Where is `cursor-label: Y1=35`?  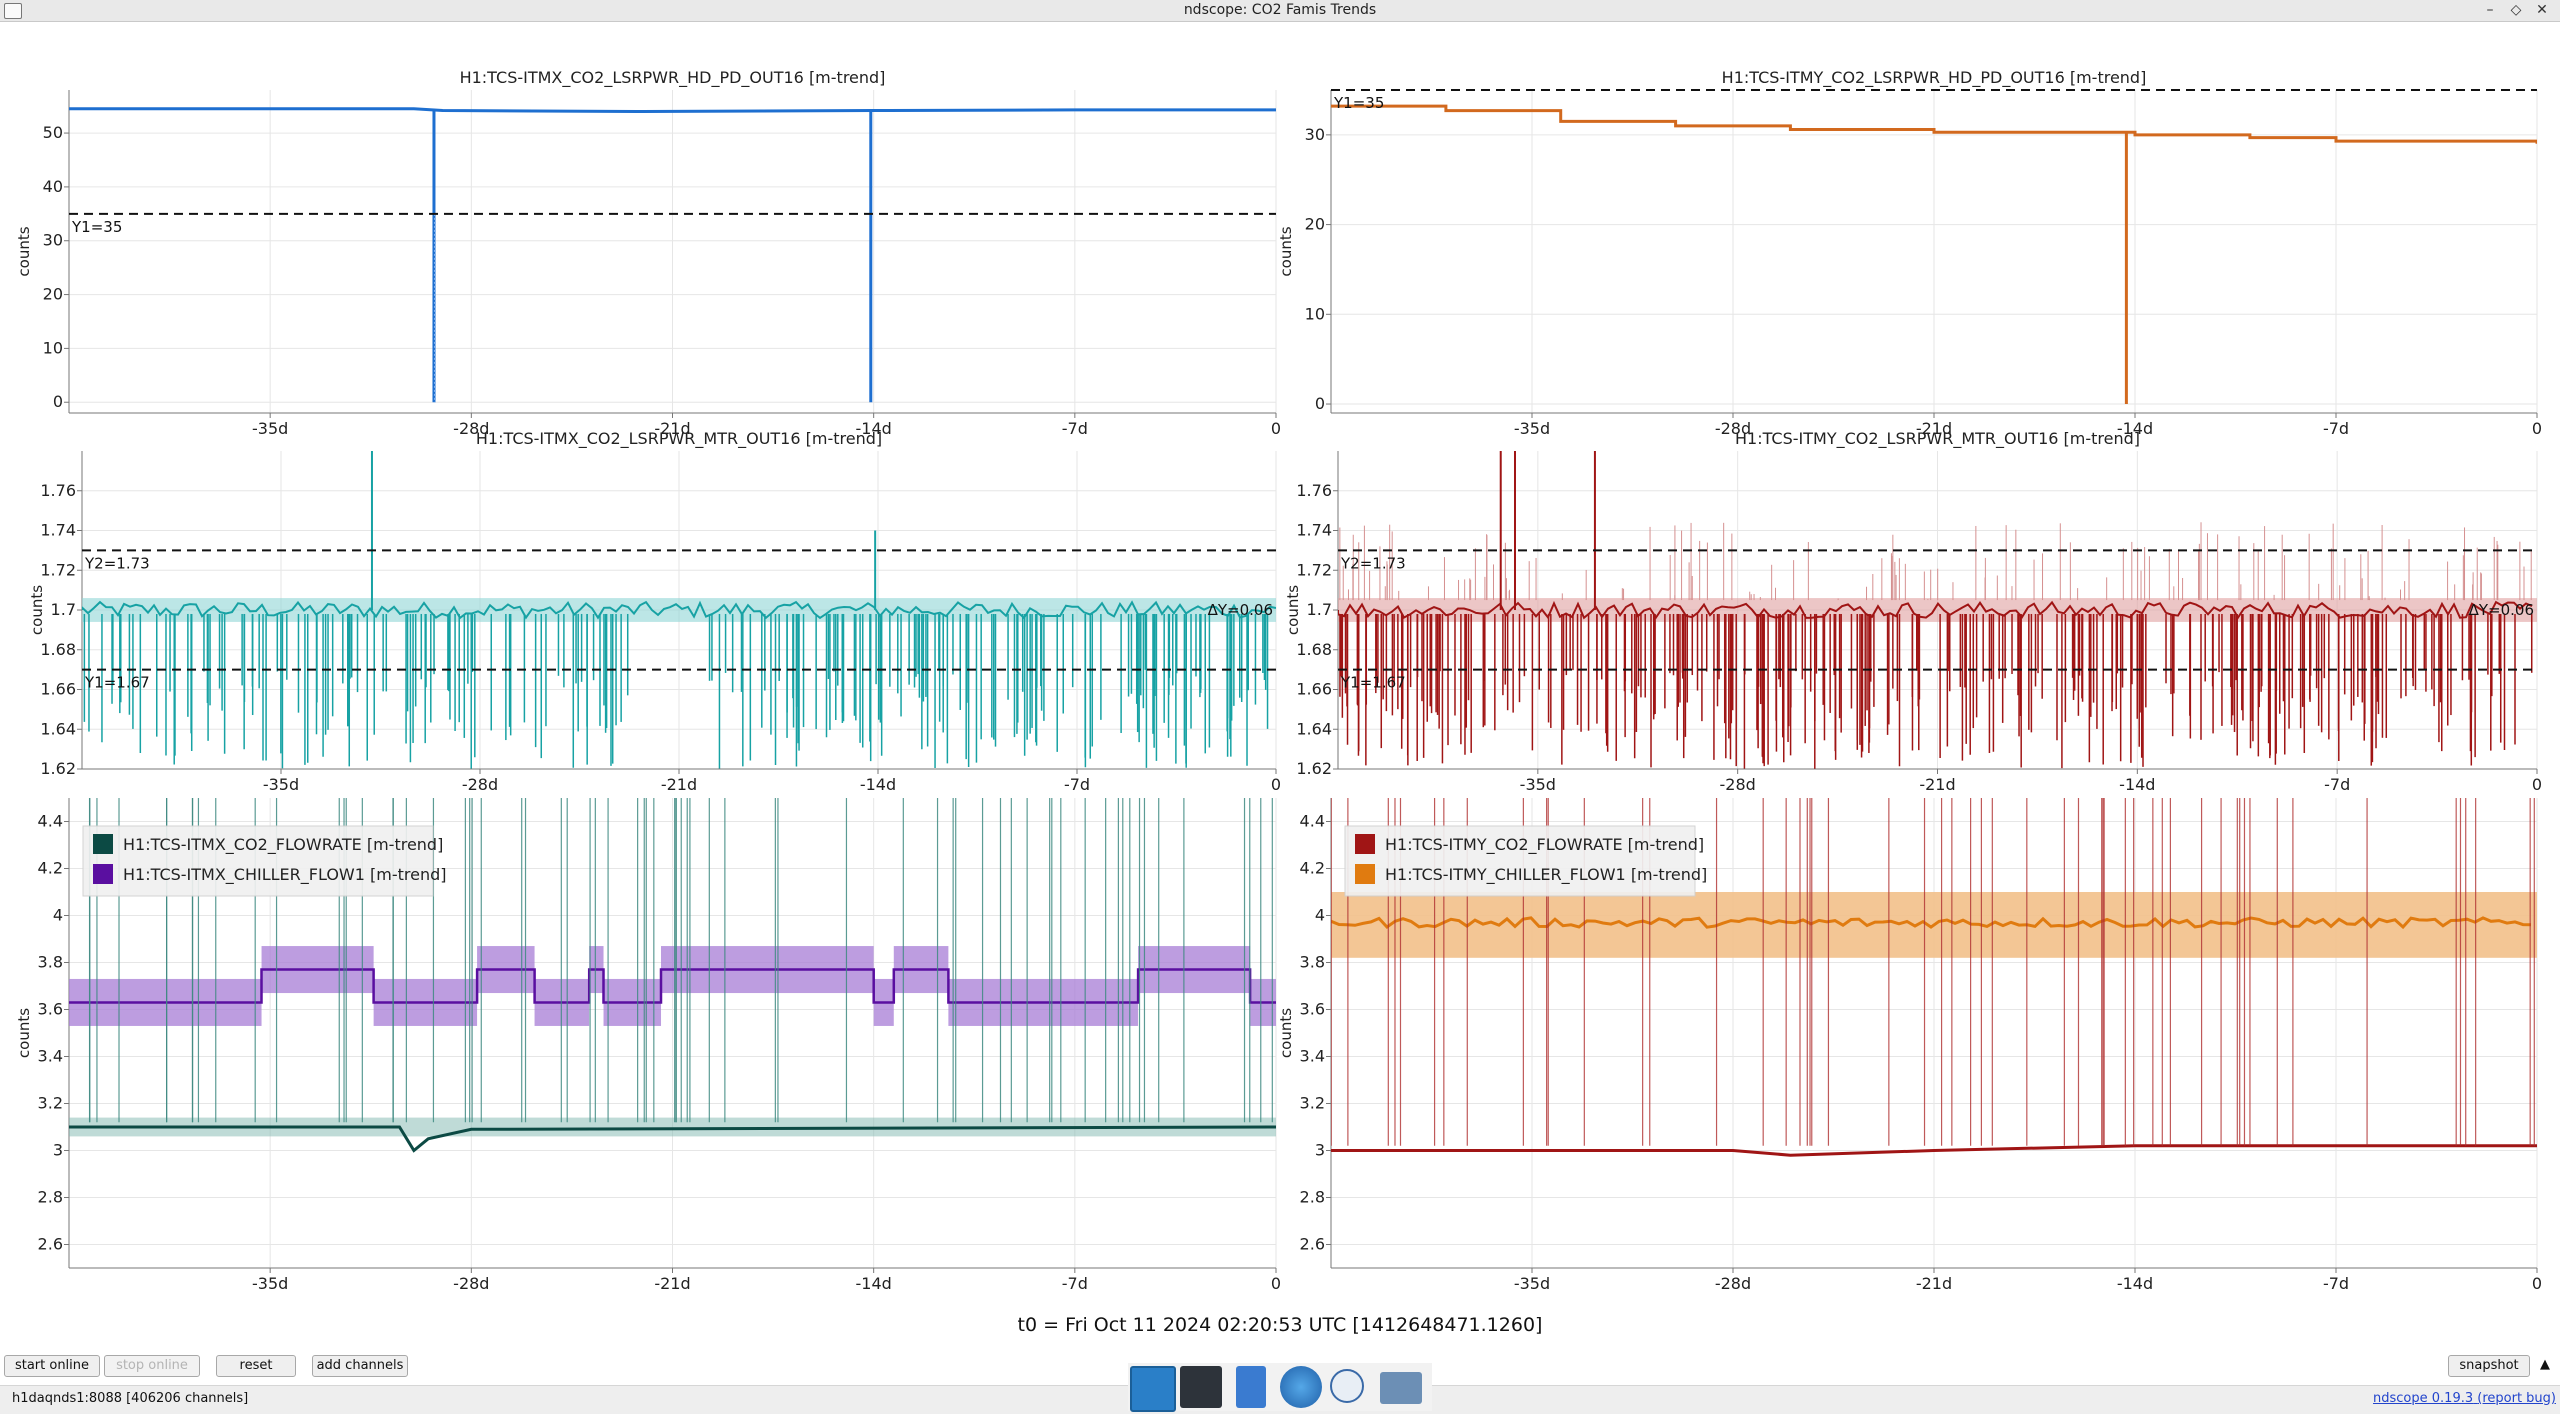 cursor-label: Y1=35 is located at coordinates (1358, 103).